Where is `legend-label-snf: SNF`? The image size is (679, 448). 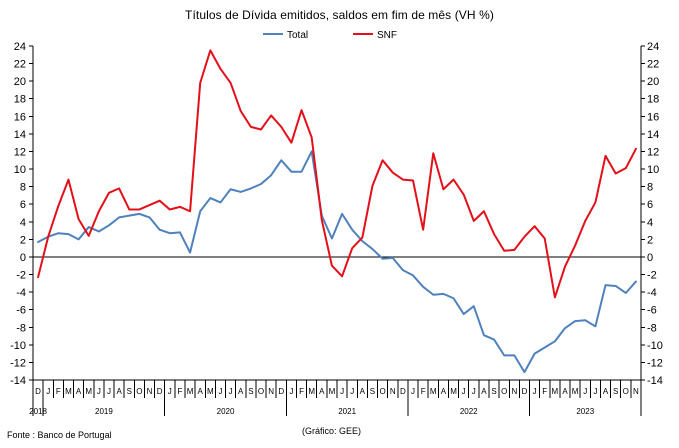
legend-label-snf: SNF is located at coordinates (387, 35).